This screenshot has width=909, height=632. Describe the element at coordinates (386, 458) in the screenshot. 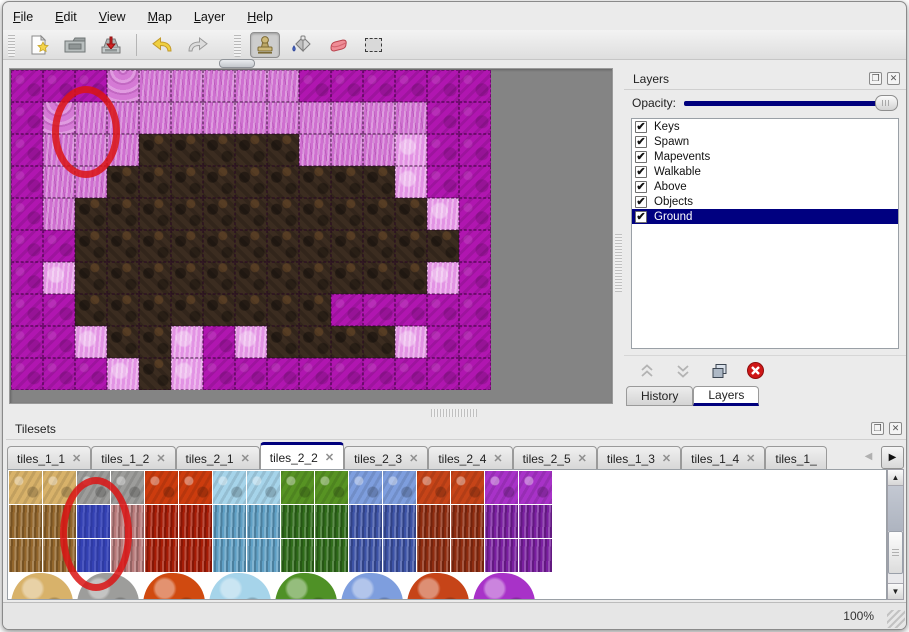

I see `tileset-tab-tiles_2_3: tiles_2_3 ✕` at that location.